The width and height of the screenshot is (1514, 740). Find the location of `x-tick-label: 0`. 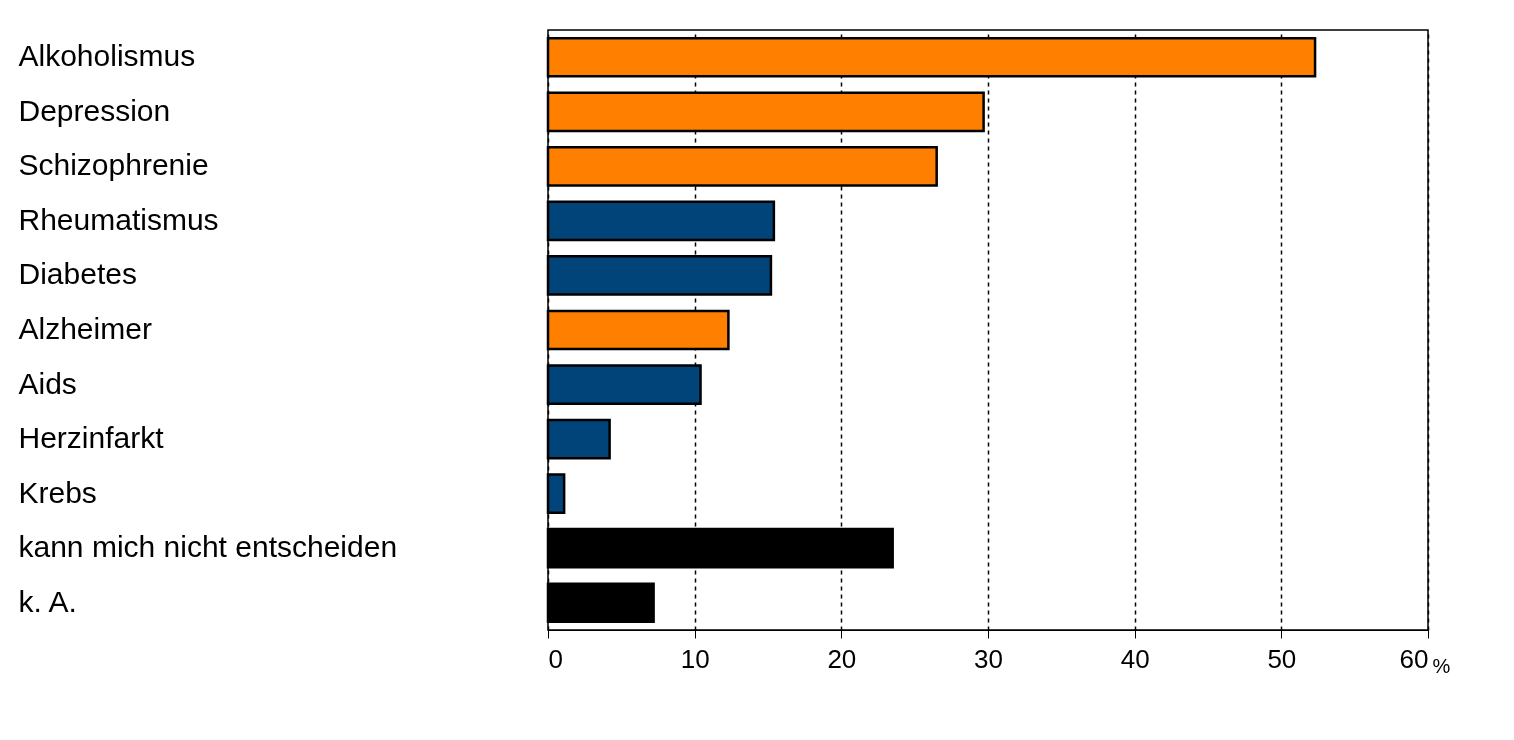

x-tick-label: 0 is located at coordinates (555, 658).